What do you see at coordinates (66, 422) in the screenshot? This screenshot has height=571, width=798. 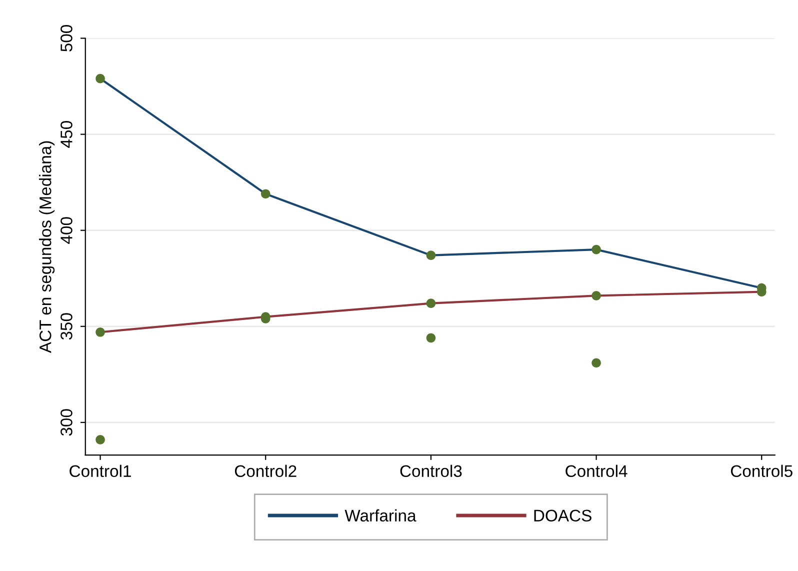 I see `y-tick-label: 300` at bounding box center [66, 422].